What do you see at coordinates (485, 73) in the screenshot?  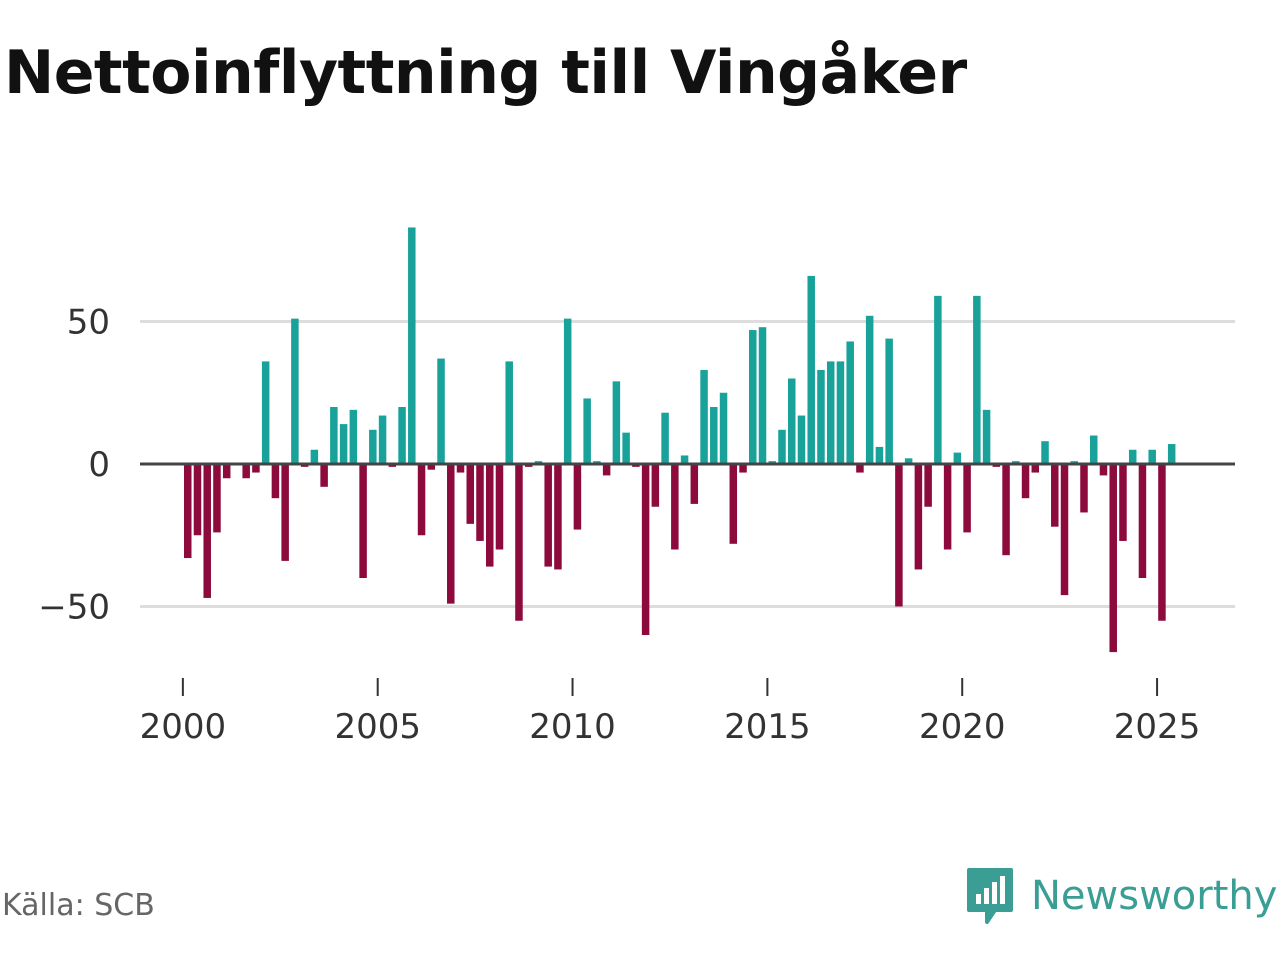 I see `chart-title: Nettoinflyttning till Vingåker` at bounding box center [485, 73].